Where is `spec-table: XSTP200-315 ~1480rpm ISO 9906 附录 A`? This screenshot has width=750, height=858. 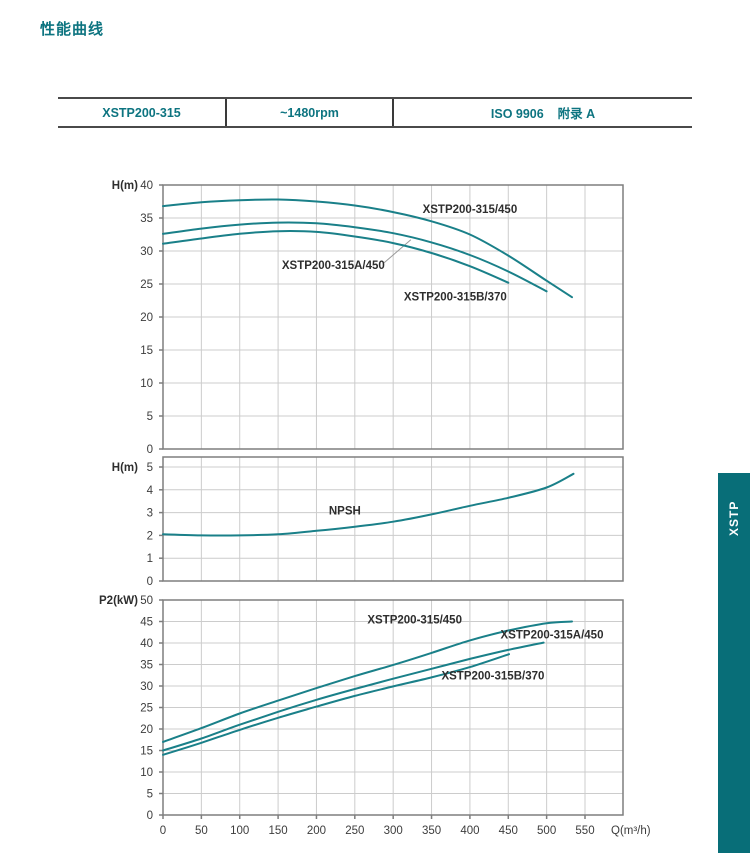 spec-table: XSTP200-315 ~1480rpm ISO 9906 附录 A is located at coordinates (375, 112).